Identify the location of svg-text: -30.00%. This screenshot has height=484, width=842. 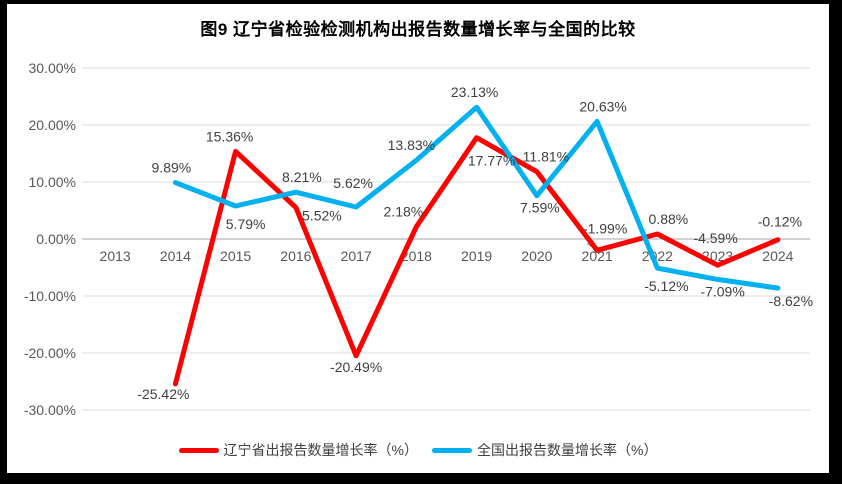
(50, 410).